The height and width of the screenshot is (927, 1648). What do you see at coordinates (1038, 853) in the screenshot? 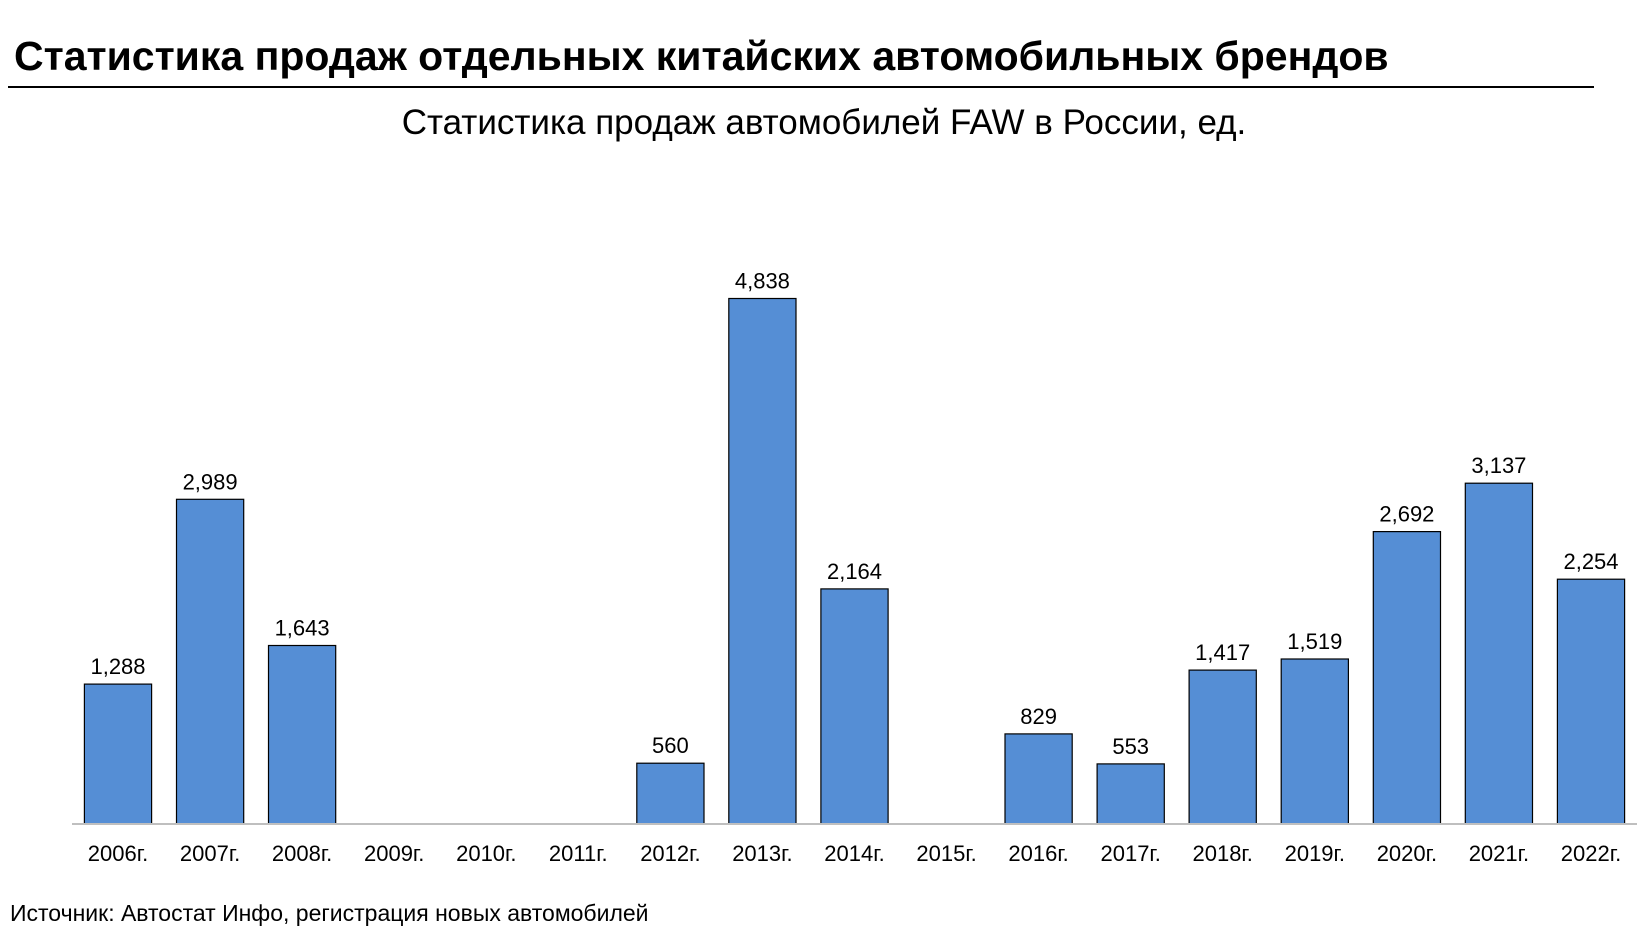
I see `x-tick-label: 2016г.` at bounding box center [1038, 853].